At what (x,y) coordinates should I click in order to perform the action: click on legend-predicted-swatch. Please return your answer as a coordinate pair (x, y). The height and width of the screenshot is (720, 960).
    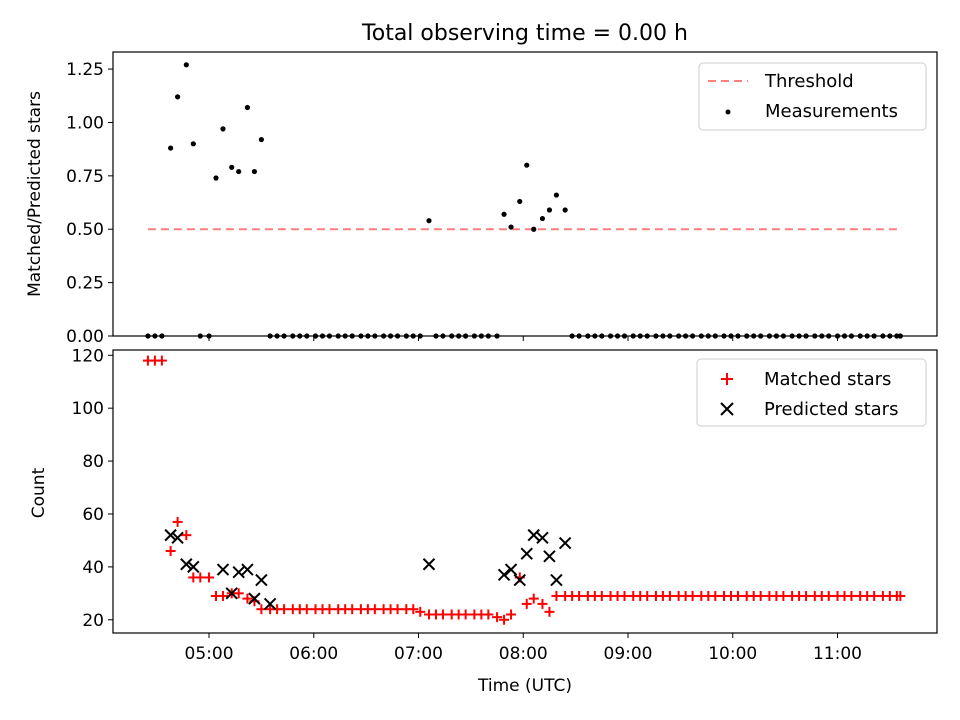
    Looking at the image, I should click on (727, 409).